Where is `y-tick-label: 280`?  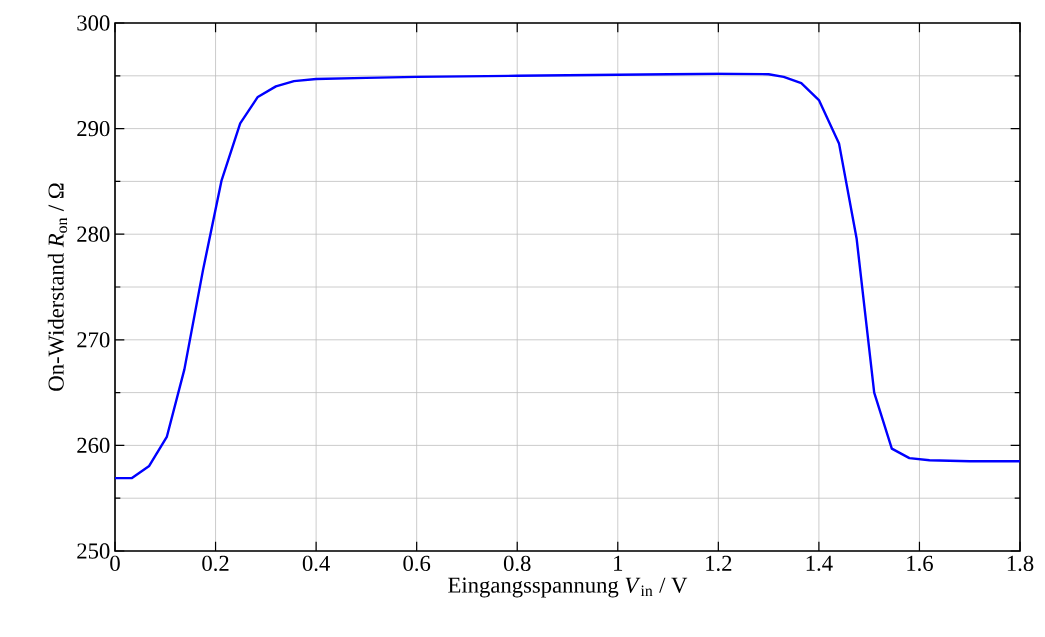
y-tick-label: 280 is located at coordinates (93, 234).